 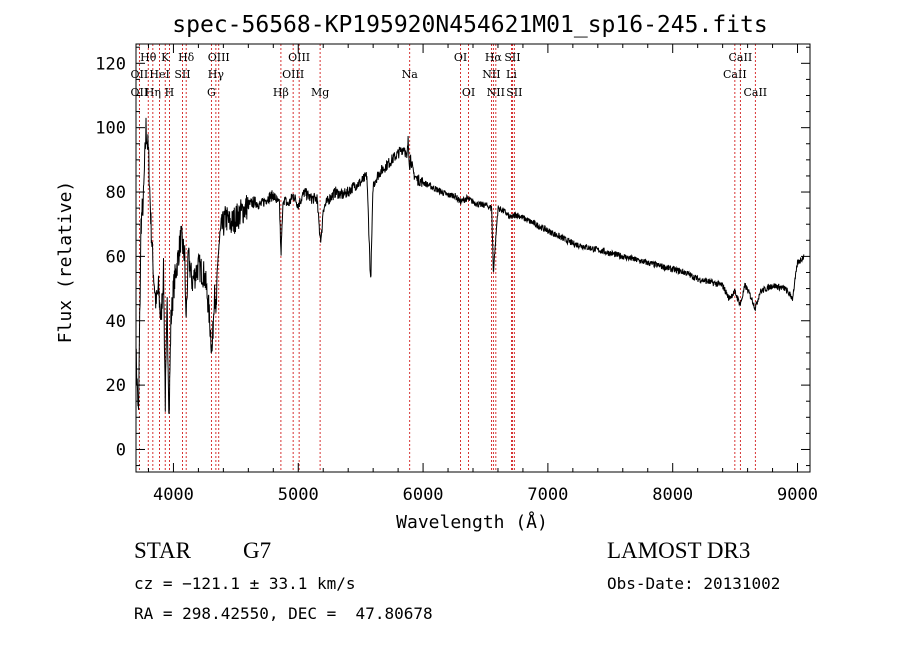 I want to click on y-tick-label: 100, so click(x=110, y=129).